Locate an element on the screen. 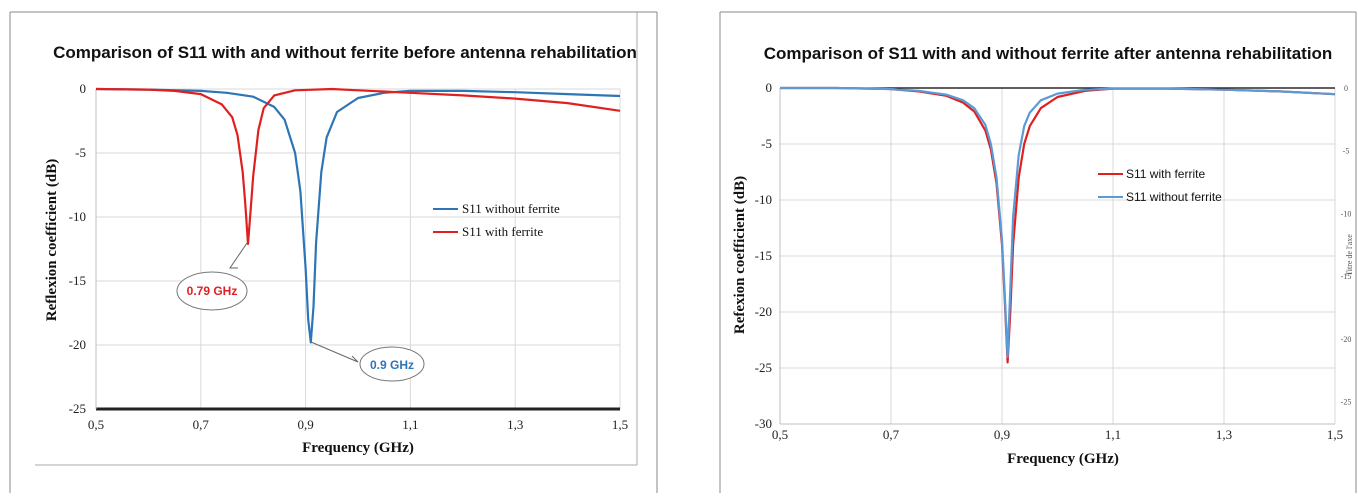 Image resolution: width=1358 pixels, height=498 pixels. callout-0-79ghz: 0.79 GHz is located at coordinates (212, 276).